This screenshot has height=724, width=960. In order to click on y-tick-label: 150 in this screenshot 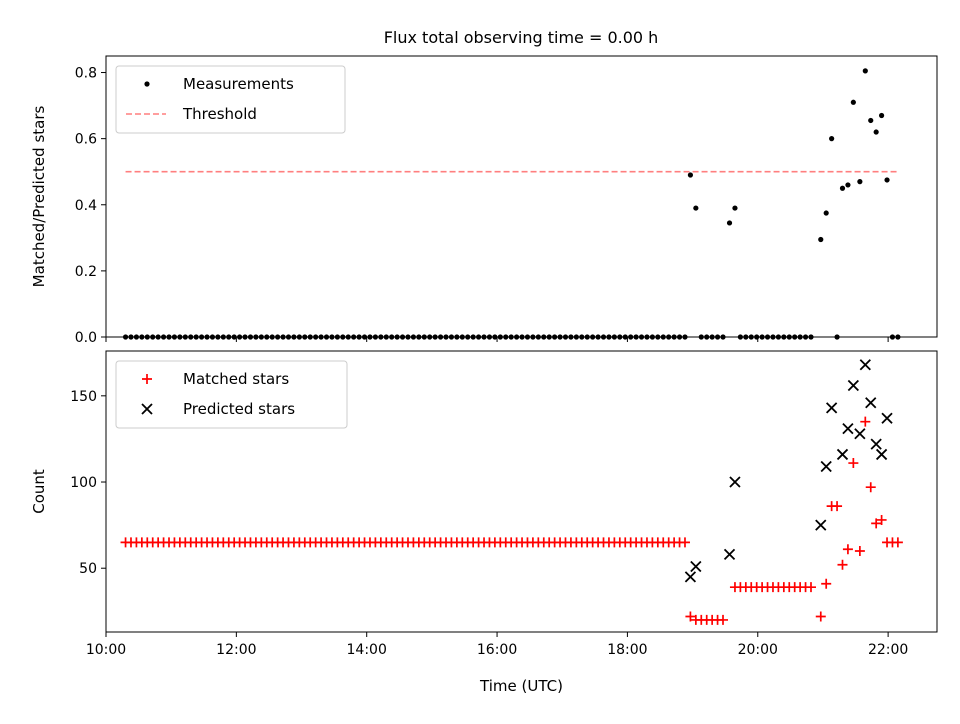, I will do `click(83, 397)`.